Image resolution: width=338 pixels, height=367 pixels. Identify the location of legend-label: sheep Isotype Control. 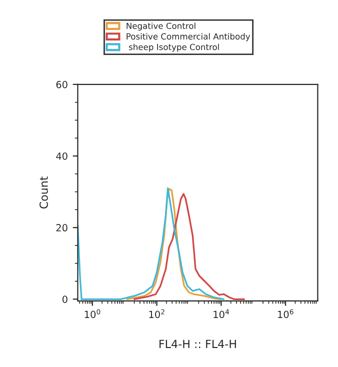
(174, 48).